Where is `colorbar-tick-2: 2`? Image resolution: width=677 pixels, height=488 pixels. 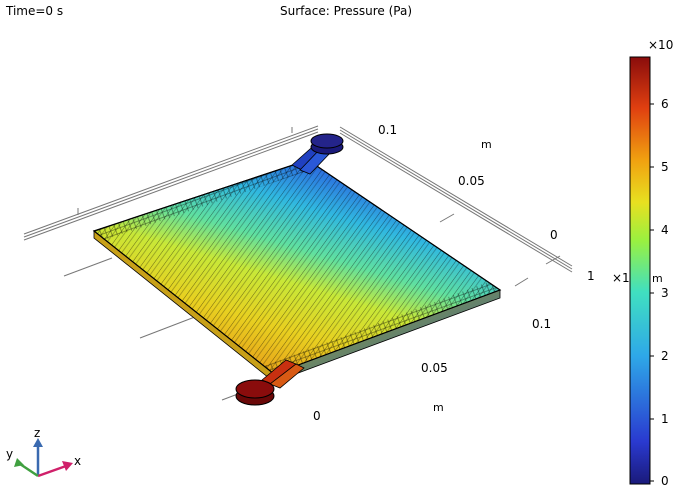
colorbar-tick-2: 2 is located at coordinates (665, 356).